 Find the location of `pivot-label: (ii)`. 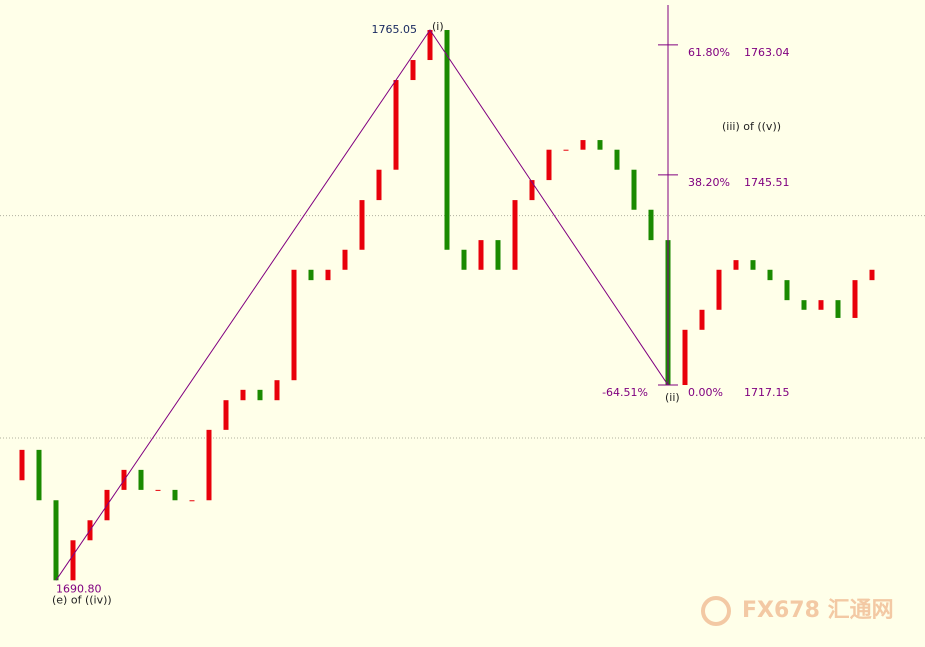

pivot-label: (ii) is located at coordinates (672, 397).